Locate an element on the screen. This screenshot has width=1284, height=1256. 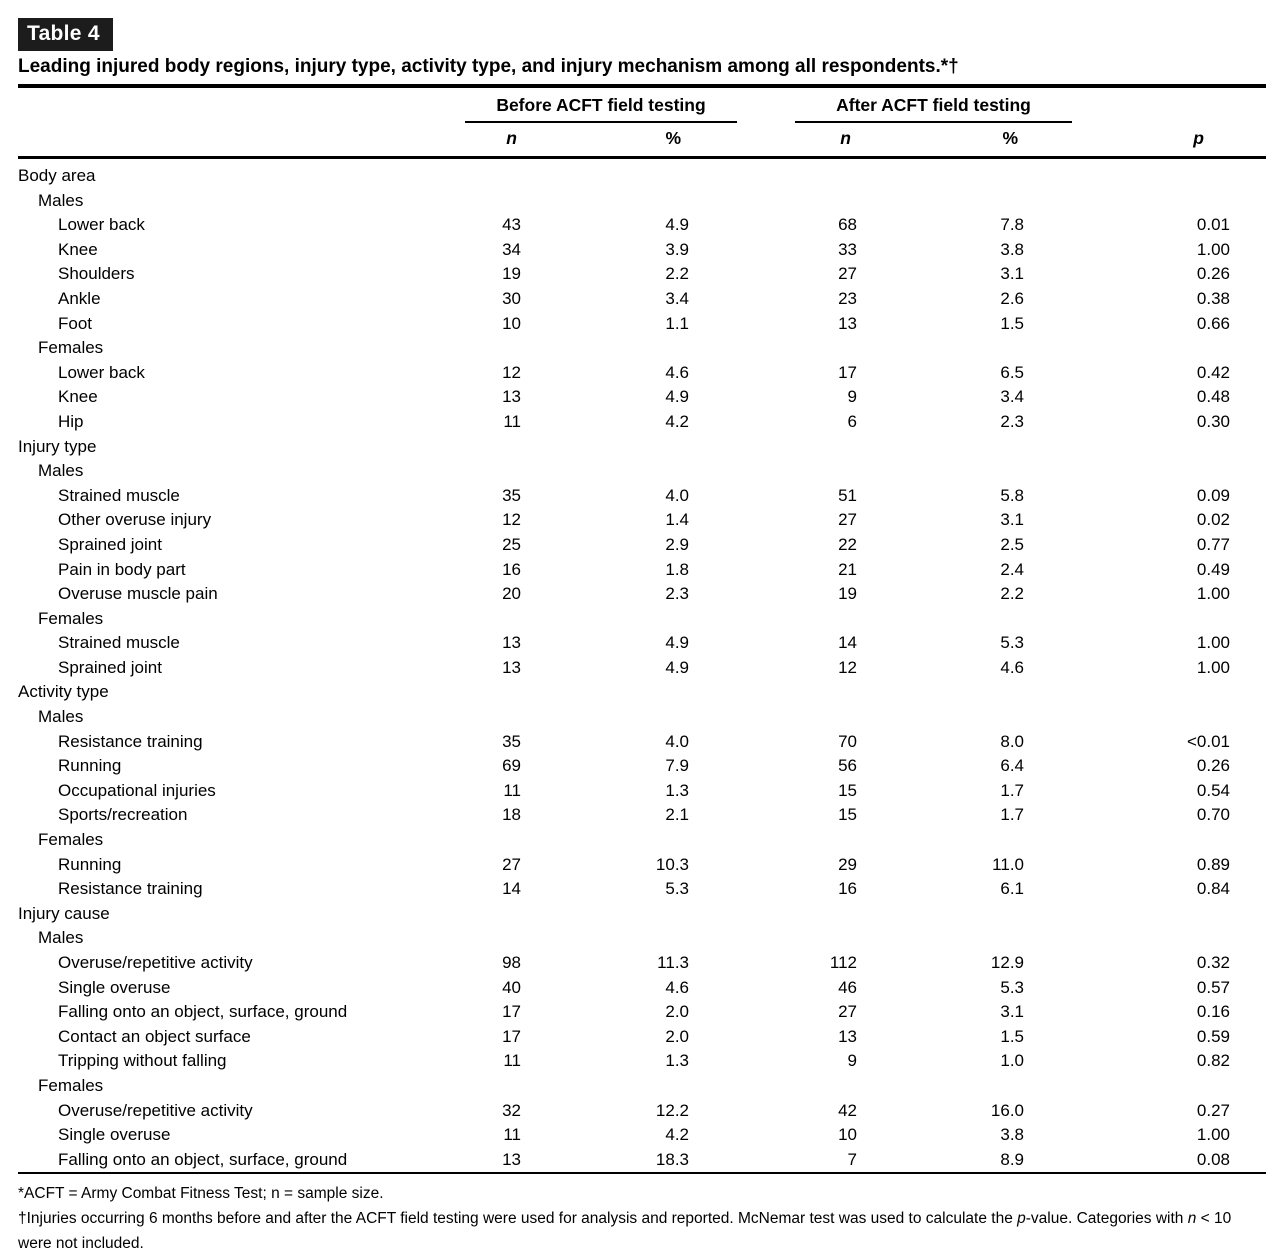
cell-before-n: 34 is located at coordinates (511, 249).